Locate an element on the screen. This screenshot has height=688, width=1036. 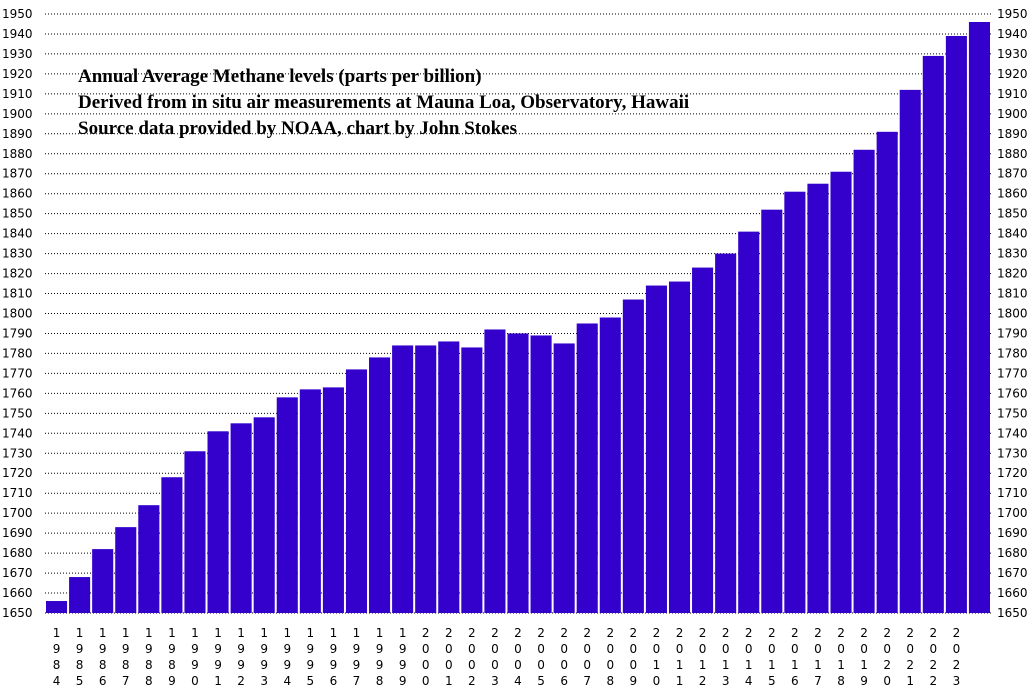
y-tick-label-left: 1760 is located at coordinates (17, 393).